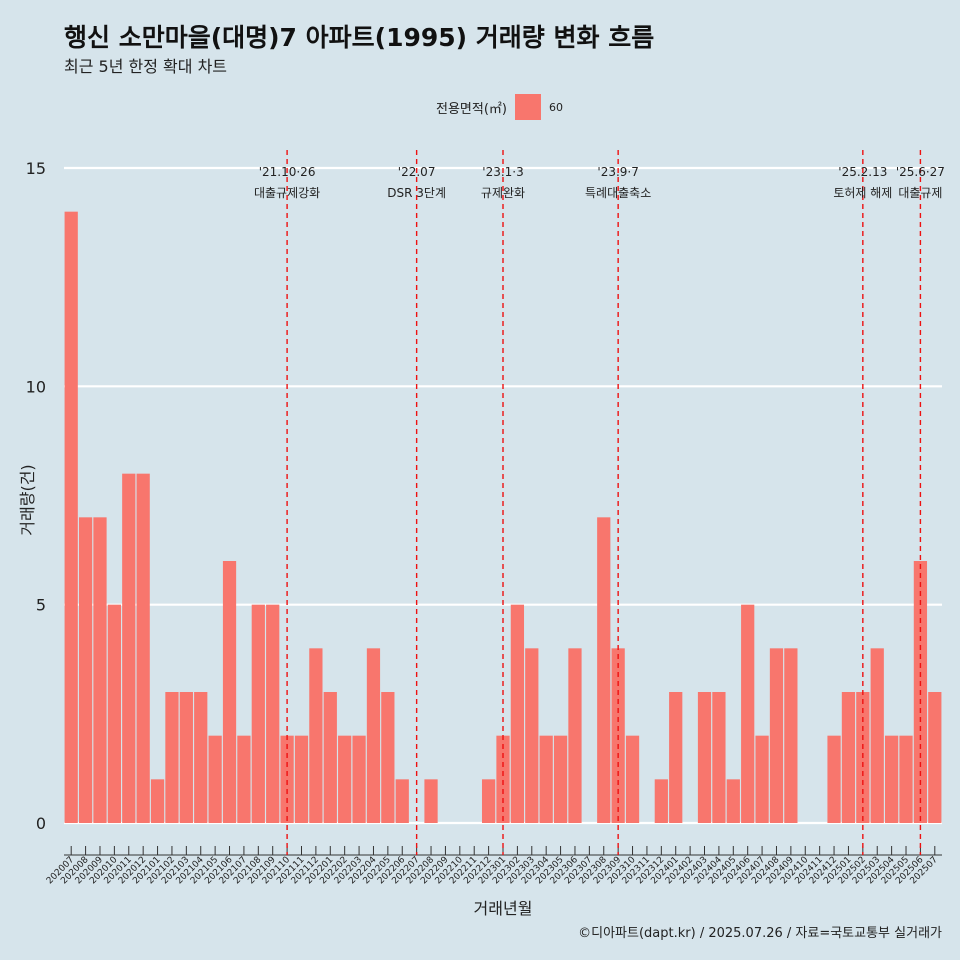 The width and height of the screenshot is (960, 960). What do you see at coordinates (471, 109) in the screenshot?
I see `legend-title: 전용면적(㎡)` at bounding box center [471, 109].